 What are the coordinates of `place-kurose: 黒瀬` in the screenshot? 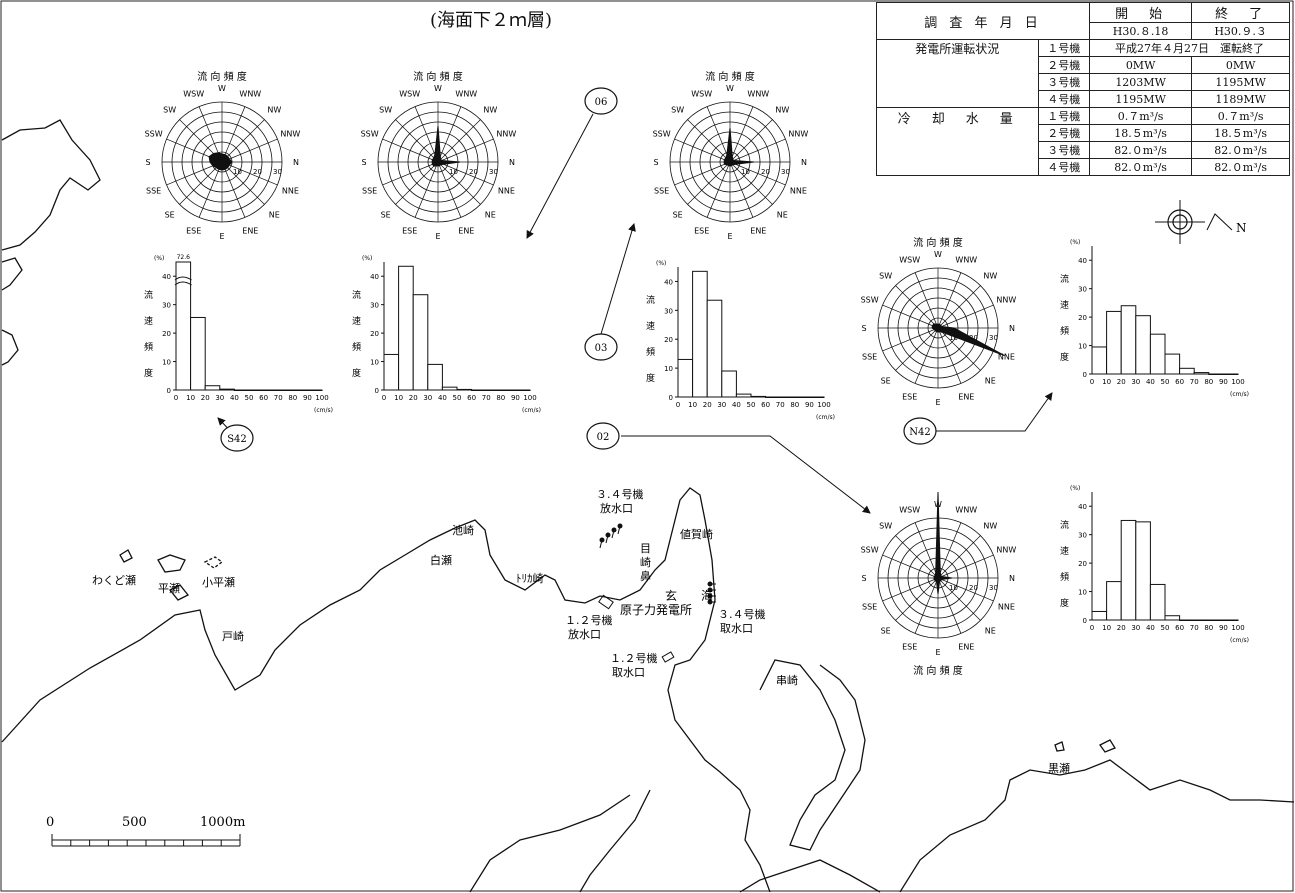 It's located at (1059, 768).